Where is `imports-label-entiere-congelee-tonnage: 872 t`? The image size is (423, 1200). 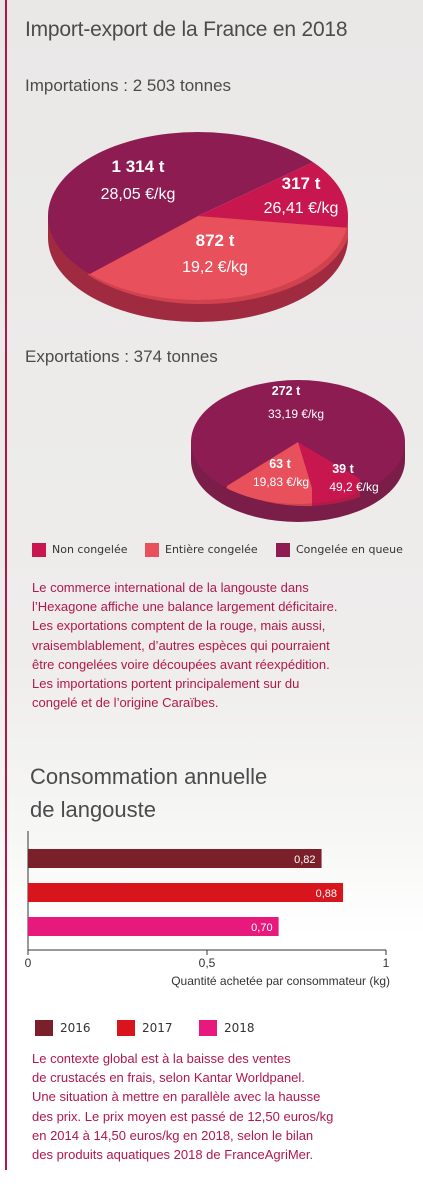
imports-label-entiere-congelee-tonnage: 872 t is located at coordinates (215, 240).